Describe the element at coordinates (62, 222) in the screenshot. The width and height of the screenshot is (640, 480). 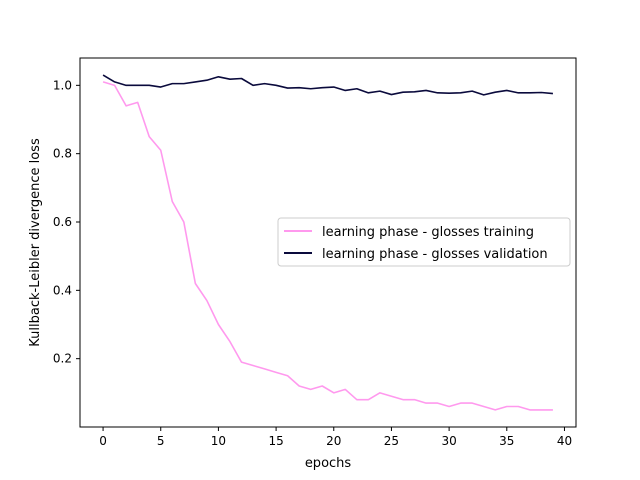
I see `y-tick-label: 0.6` at that location.